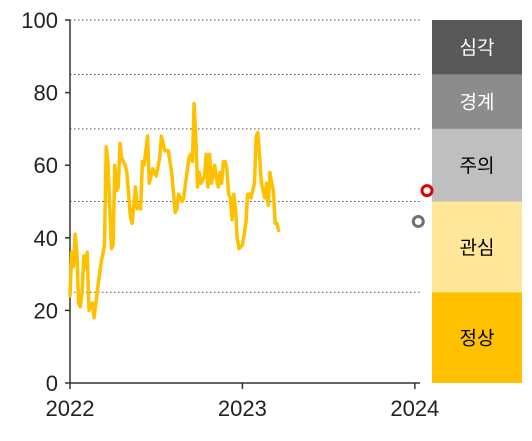  I want to click on y-tick-label-0: 0, so click(52, 383).